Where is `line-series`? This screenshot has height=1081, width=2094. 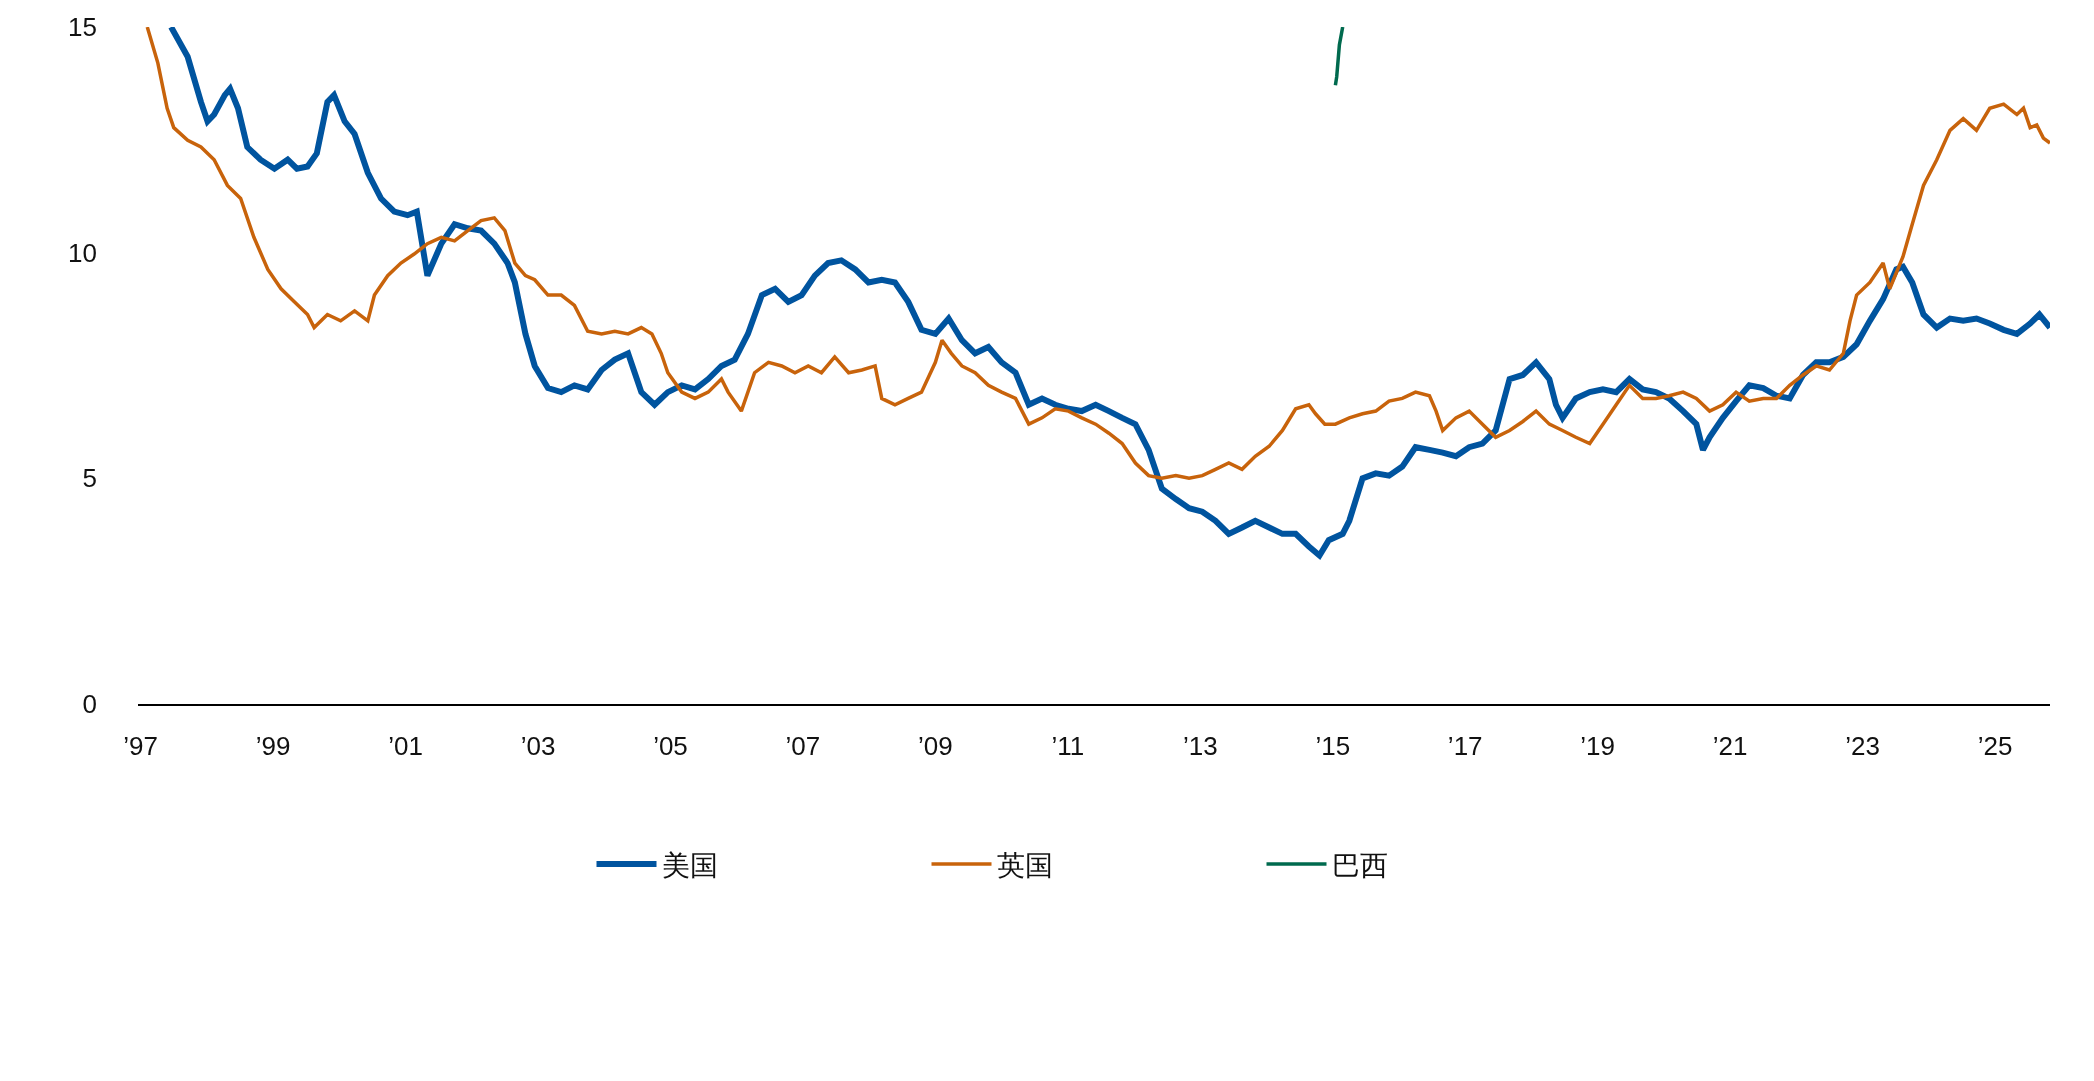 line-series is located at coordinates (1339, 57).